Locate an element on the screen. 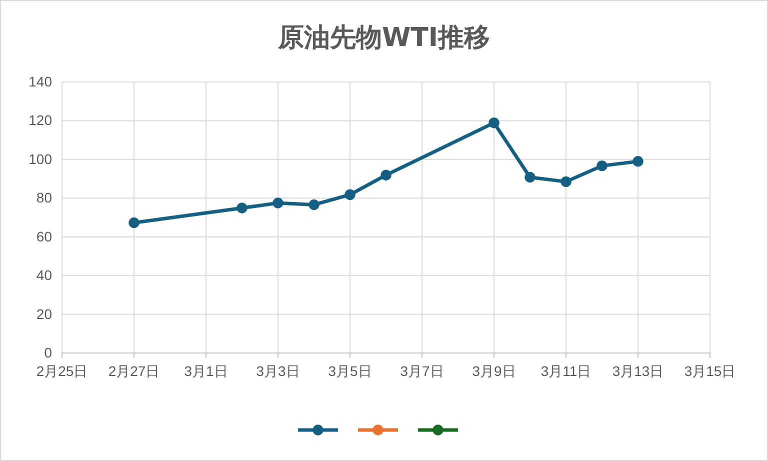 The image size is (768, 461). x-tick-label: 2月27日 is located at coordinates (134, 370).